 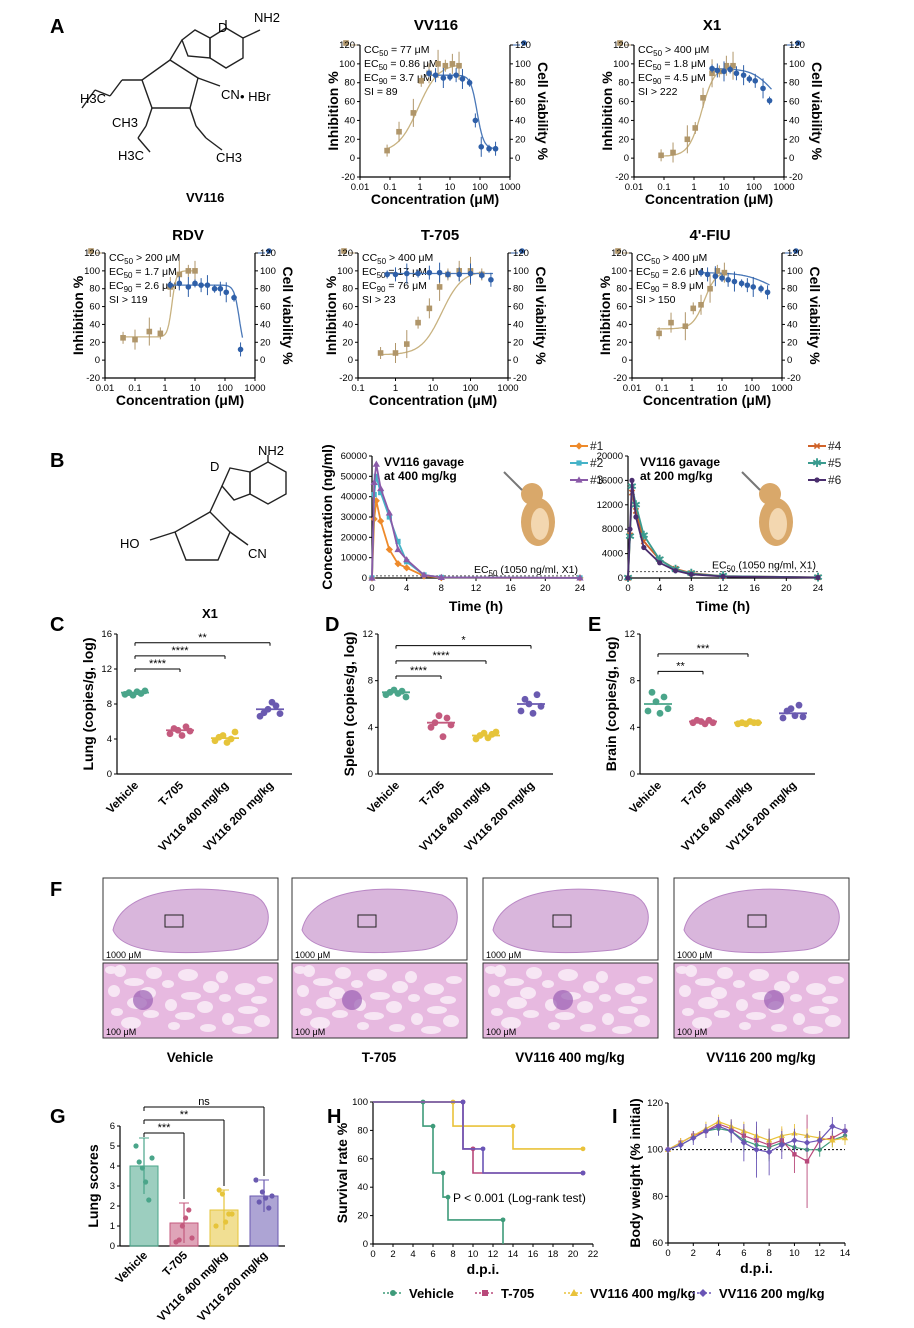 I want to click on pk-xtick-label: 8, so click(x=691, y=588).